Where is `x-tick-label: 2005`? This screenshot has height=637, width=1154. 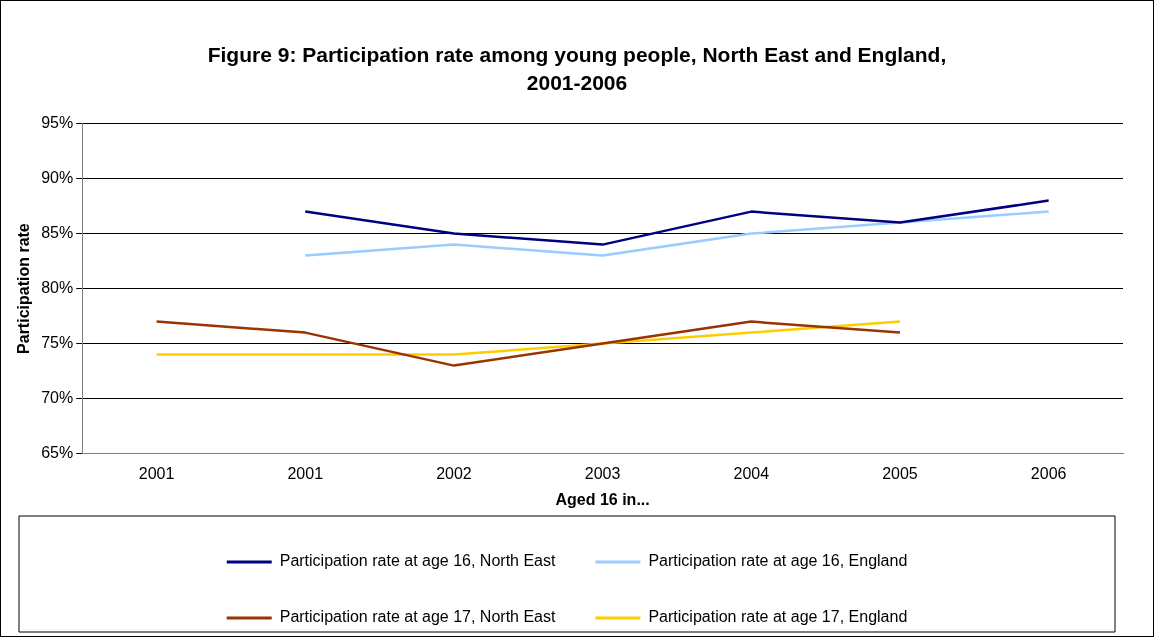 x-tick-label: 2005 is located at coordinates (900, 473).